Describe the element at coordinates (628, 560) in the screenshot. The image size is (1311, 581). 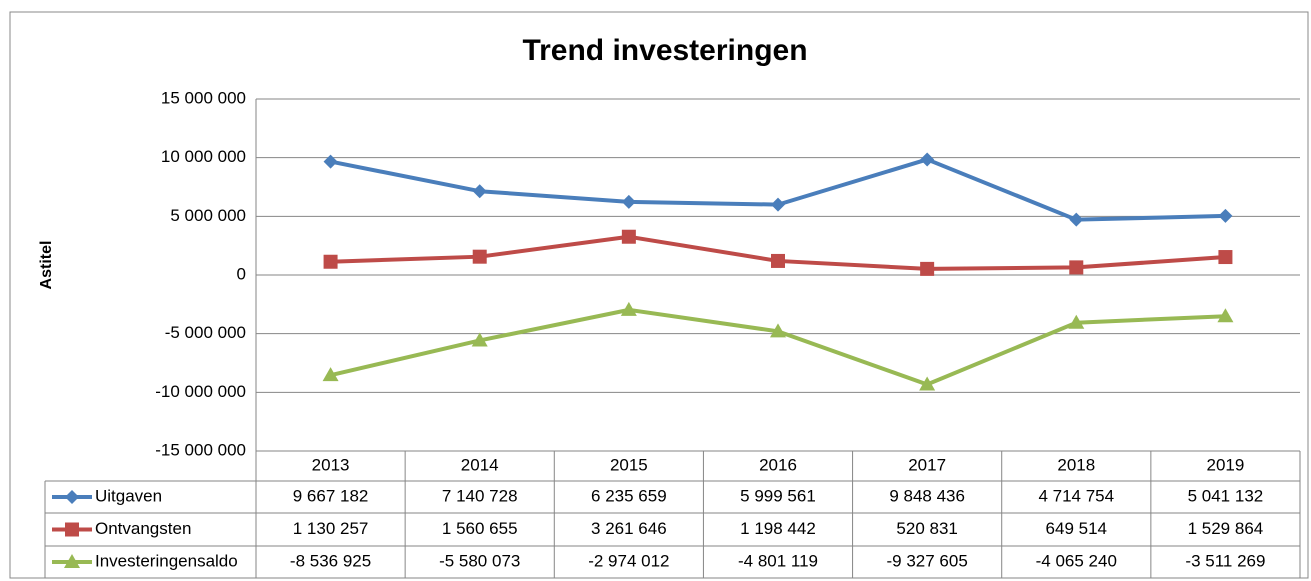
I see `table-value: -2 974 012` at that location.